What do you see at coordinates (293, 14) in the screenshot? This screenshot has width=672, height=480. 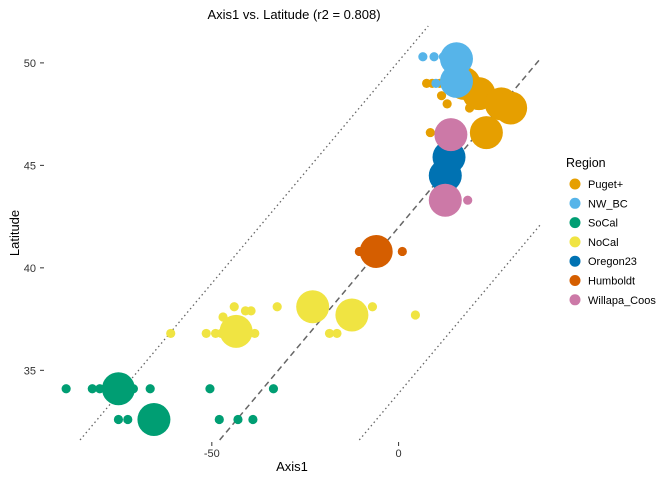 I see `chart-title: Axis1 vs. Latitude (r2 = 0.808)` at bounding box center [293, 14].